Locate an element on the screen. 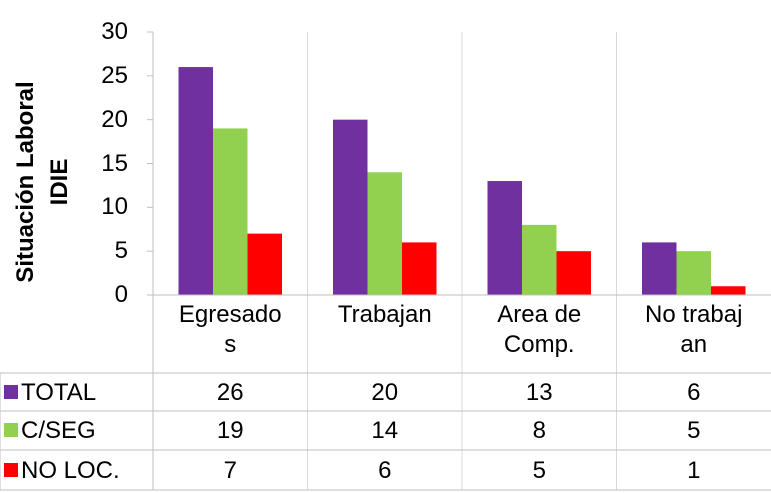  y-tick-label: 30 is located at coordinates (114, 31).